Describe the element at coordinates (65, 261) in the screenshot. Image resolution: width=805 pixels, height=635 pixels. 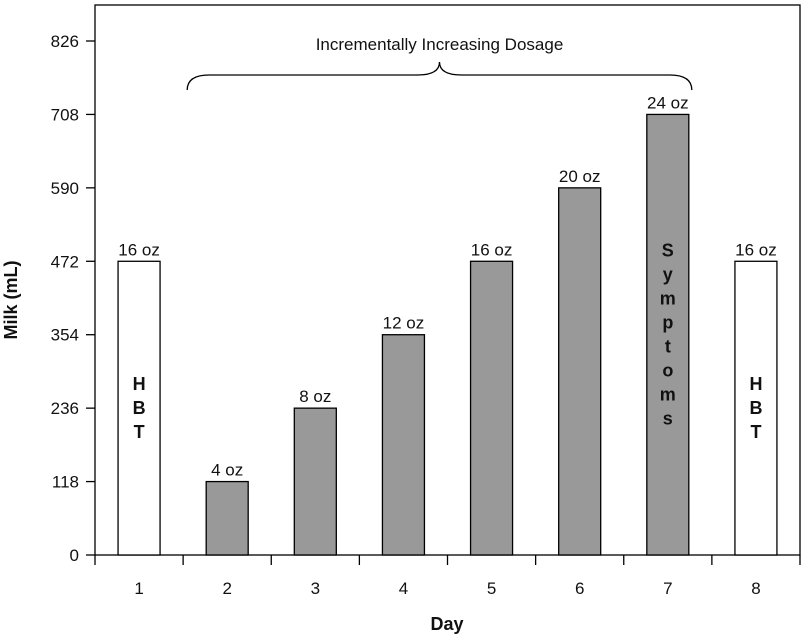
I see `y-tick-label: 472` at that location.